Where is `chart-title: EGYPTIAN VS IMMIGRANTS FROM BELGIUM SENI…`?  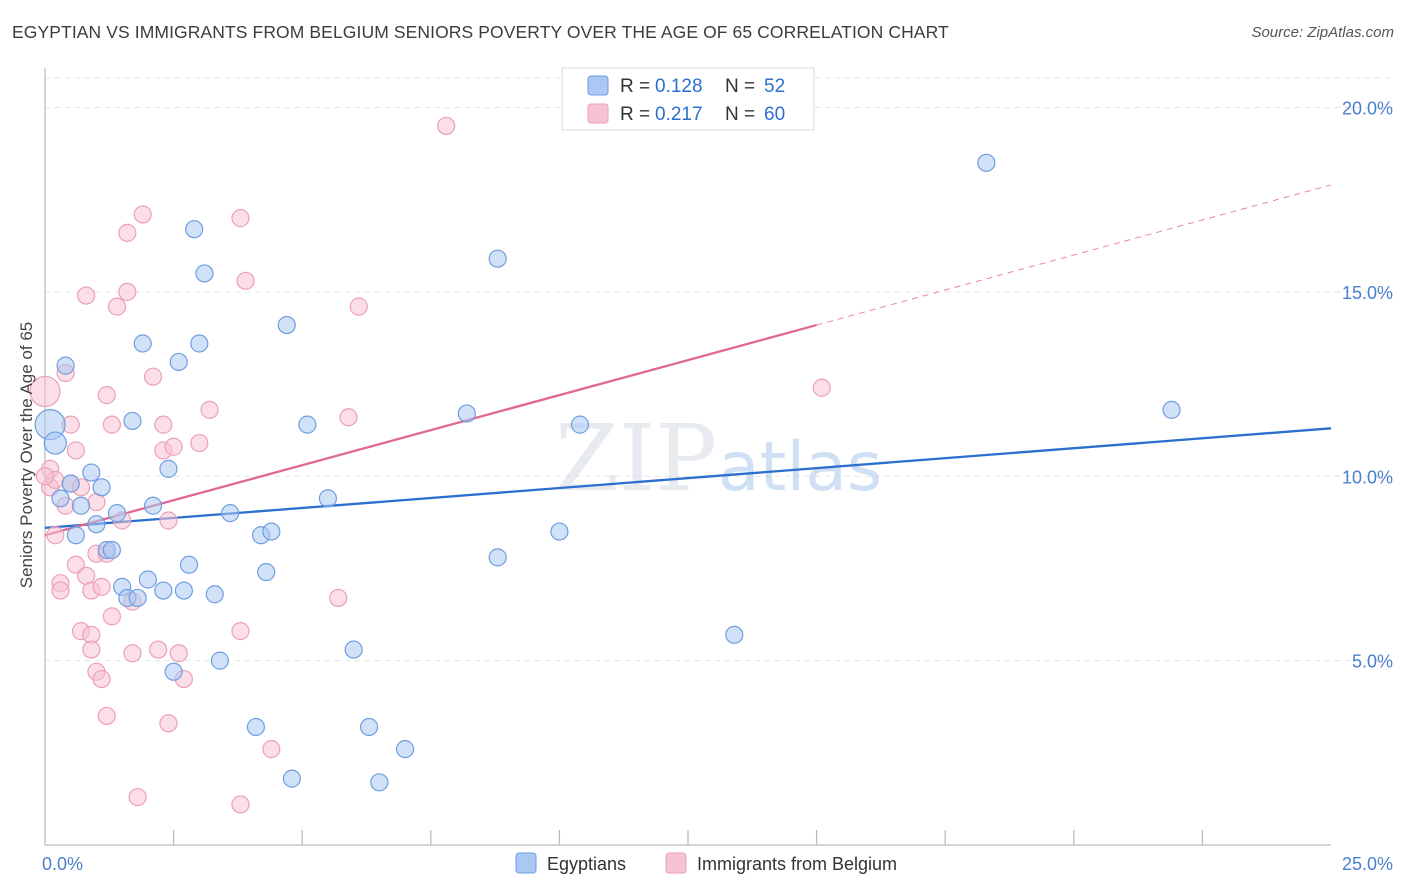 chart-title: EGYPTIAN VS IMMIGRANTS FROM BELGIUM SENI… is located at coordinates (480, 32).